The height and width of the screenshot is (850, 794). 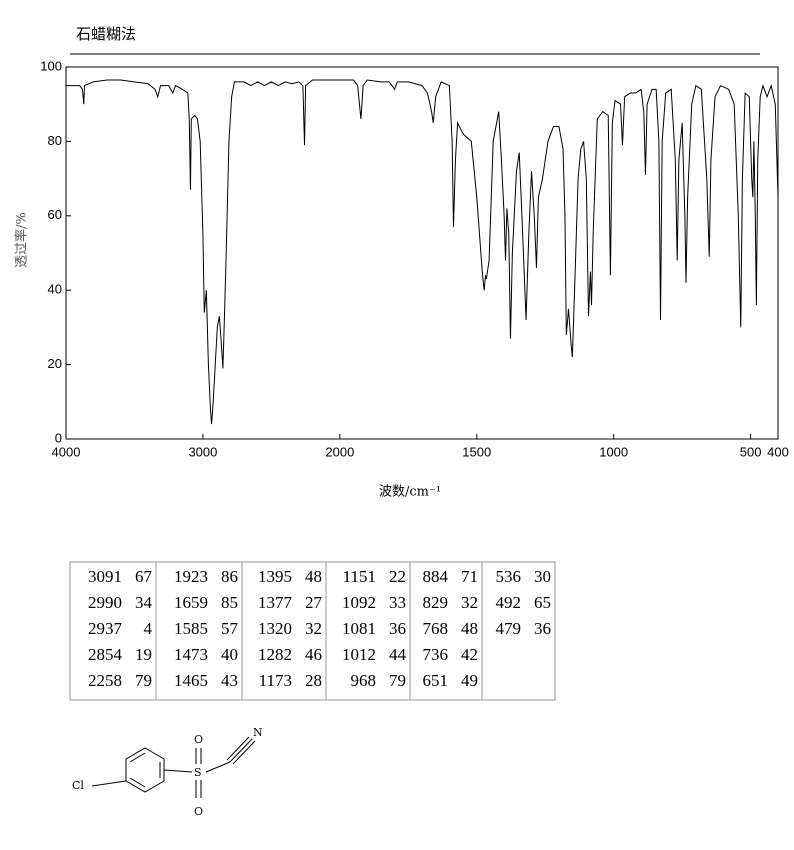 I want to click on x-tick-label: 400, so click(x=778, y=451).